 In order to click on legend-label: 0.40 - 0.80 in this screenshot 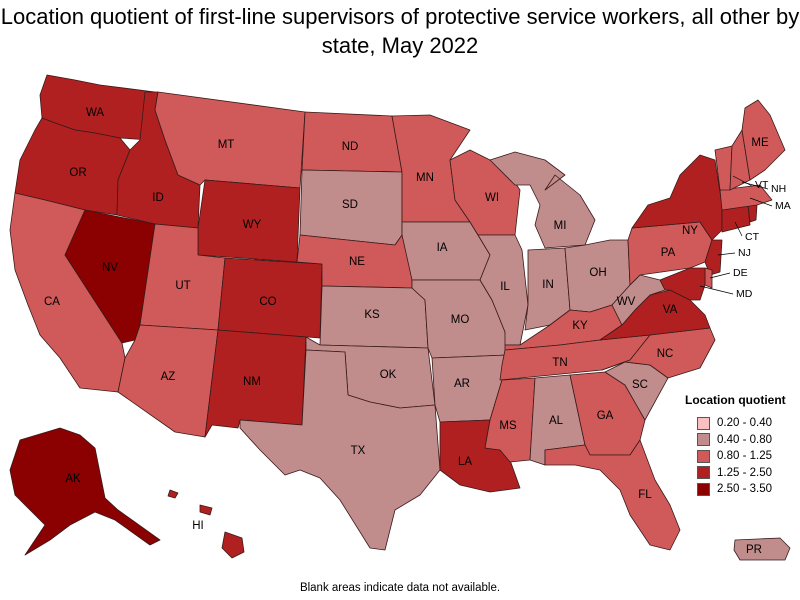, I will do `click(744, 439)`.